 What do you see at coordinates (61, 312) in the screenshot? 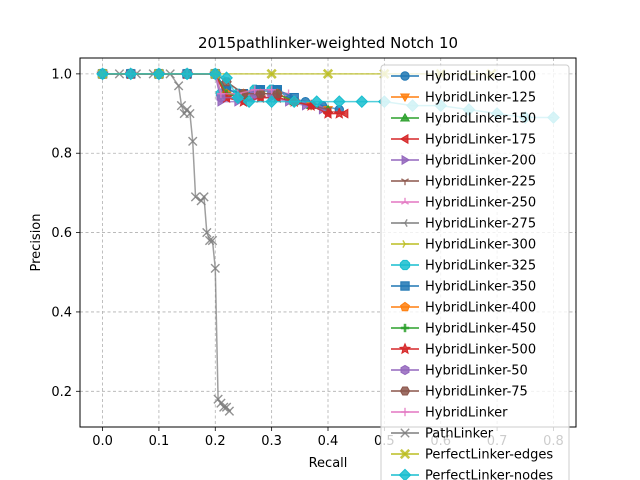
I see `y-tick-label: 0.4` at bounding box center [61, 312].